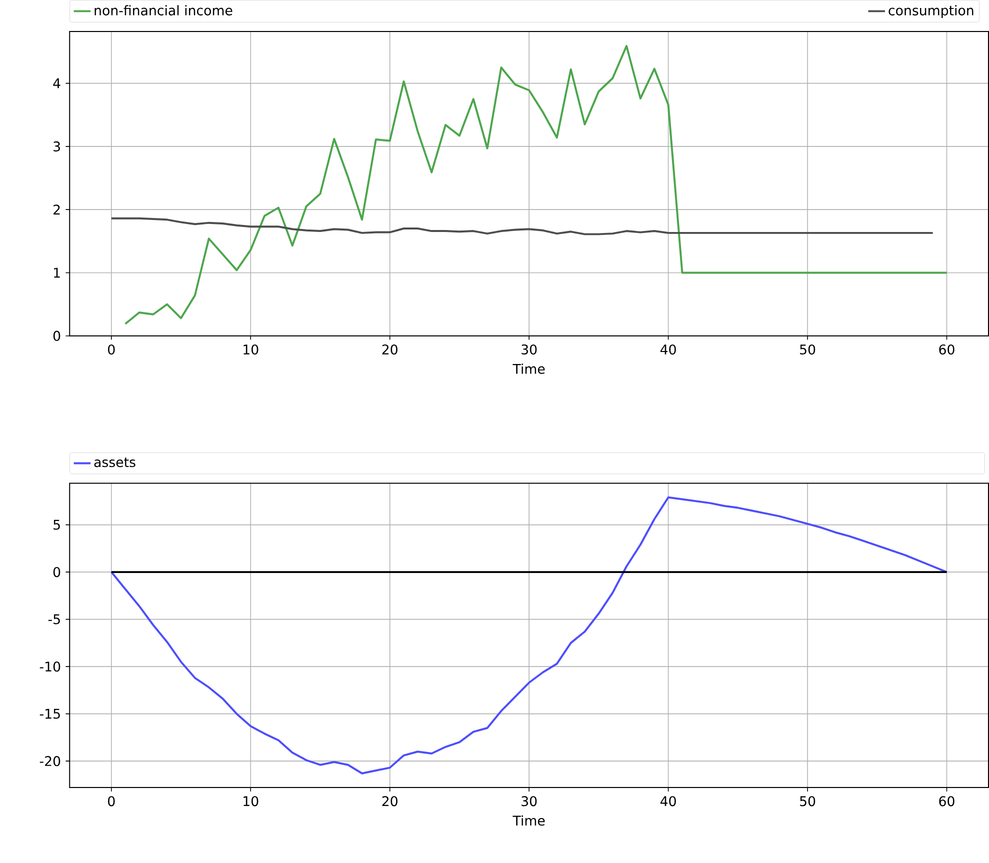 The width and height of the screenshot is (989, 863). What do you see at coordinates (50, 667) in the screenshot?
I see `y-tick-label: -10` at bounding box center [50, 667].